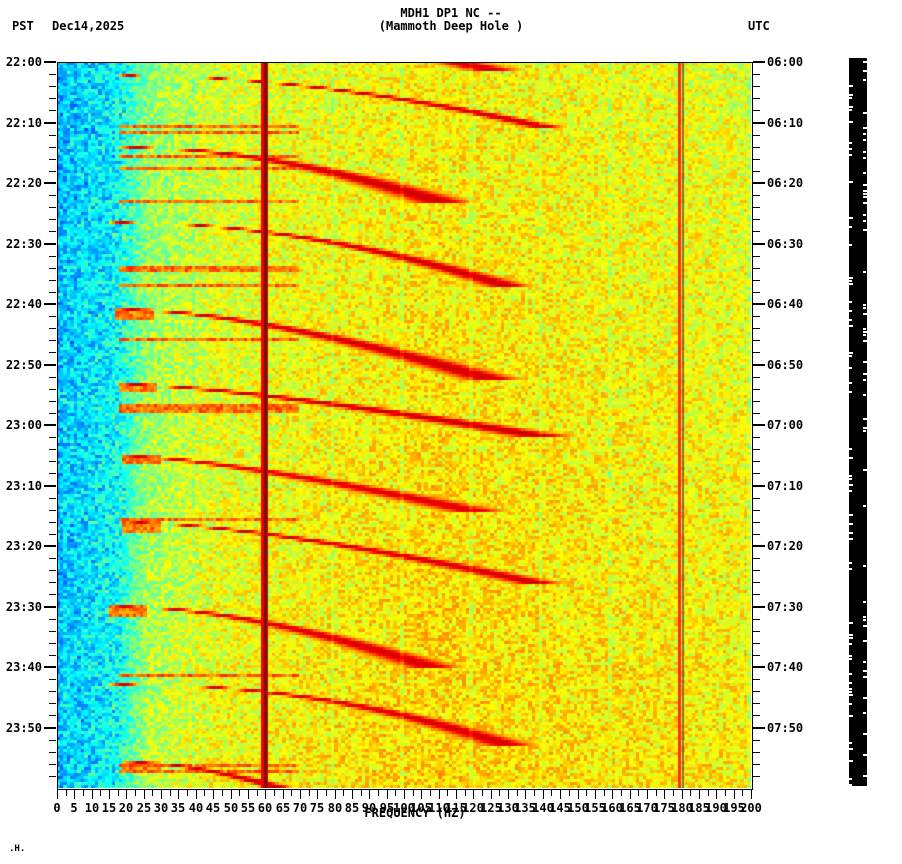  What do you see at coordinates (317, 808) in the screenshot?
I see `frequency-label: 75` at bounding box center [317, 808].